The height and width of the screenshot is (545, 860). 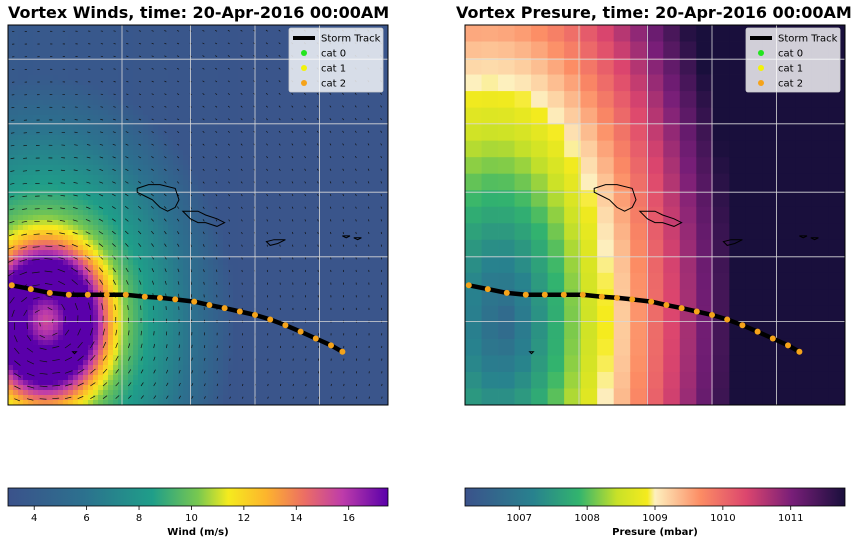 I want to click on wind-storm-track, so click(x=177, y=318).